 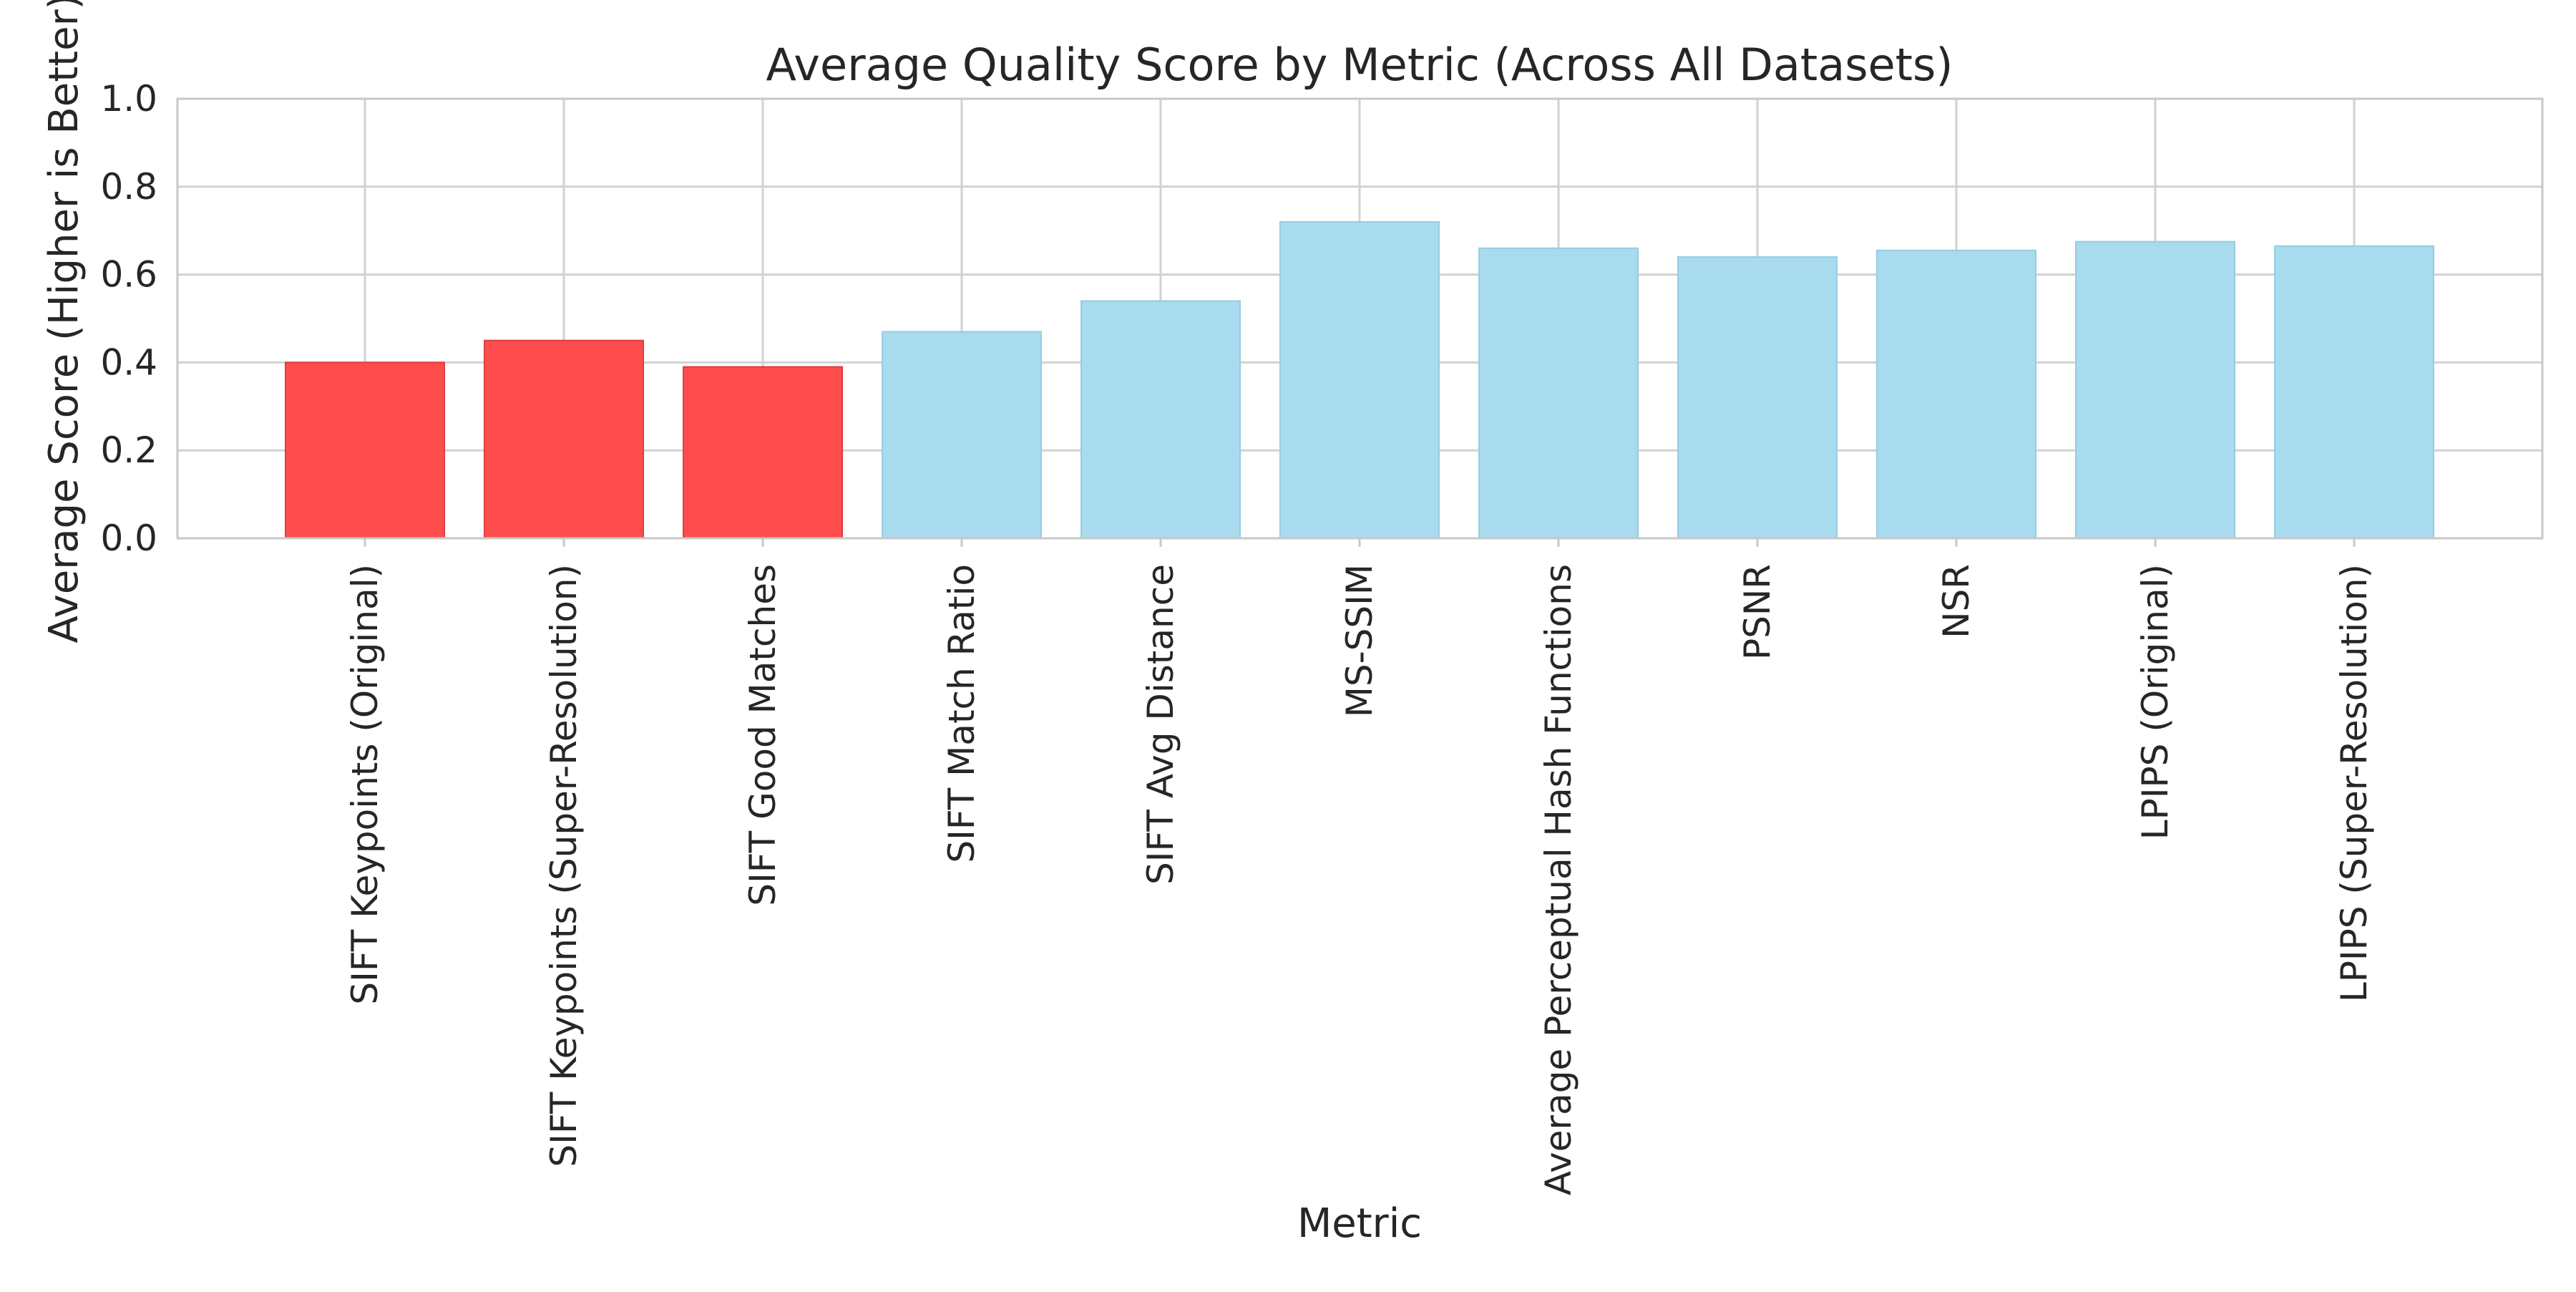 I want to click on x-tick-label: LPIPS (Super-Resolution), so click(x=2354, y=783).